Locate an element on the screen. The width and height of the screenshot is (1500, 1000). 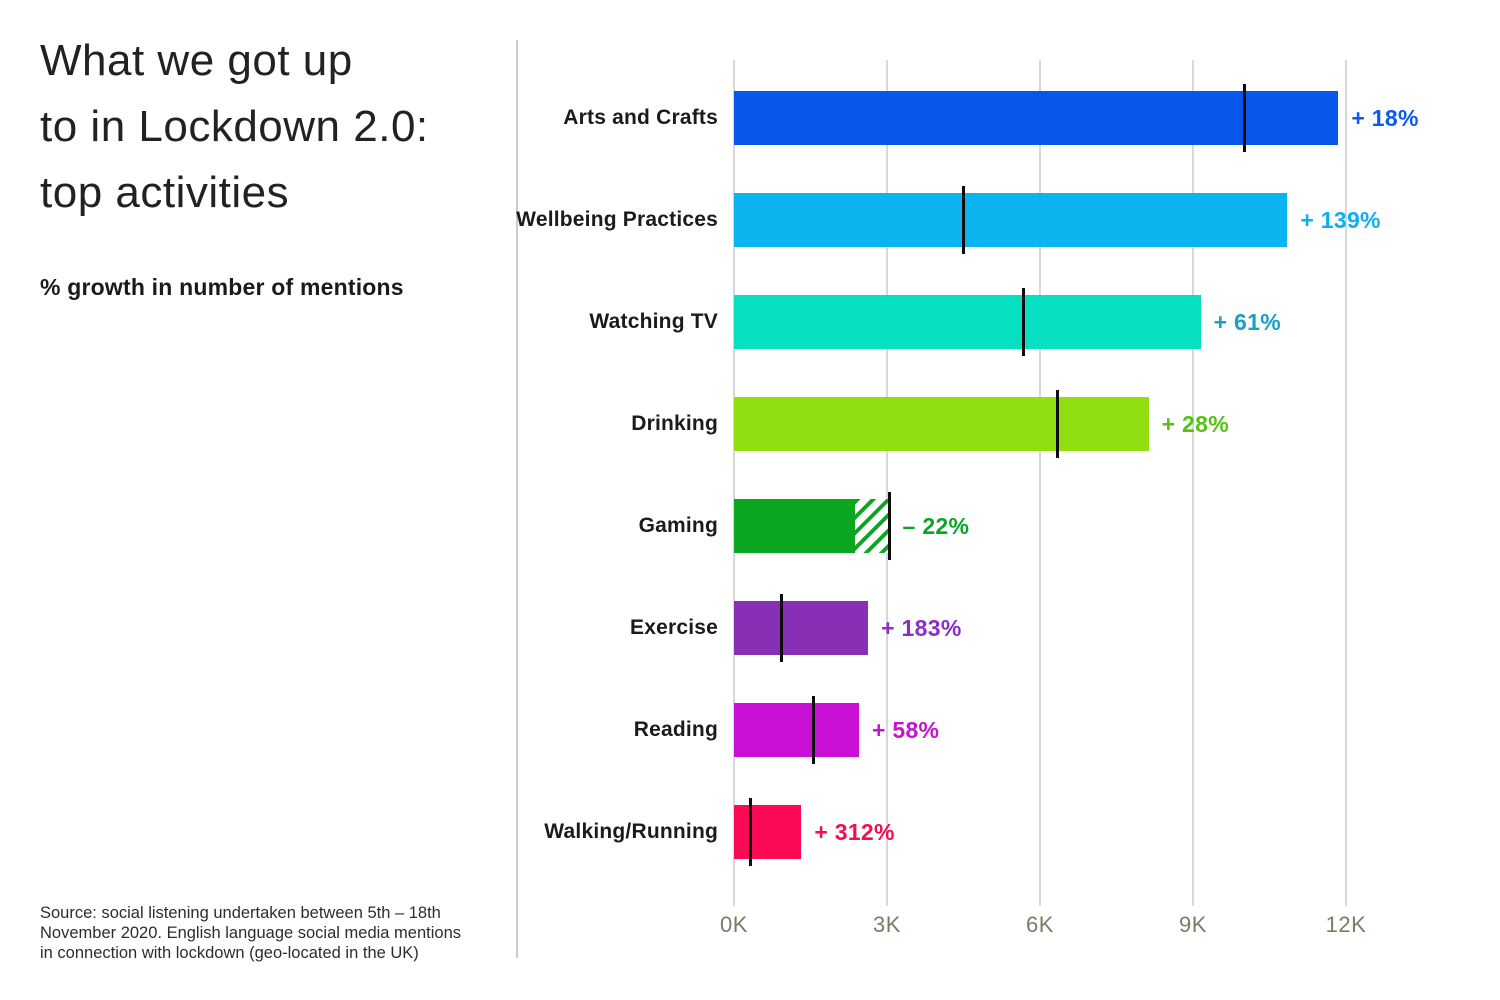
x-axis-tick-label: 9K is located at coordinates (1193, 924).